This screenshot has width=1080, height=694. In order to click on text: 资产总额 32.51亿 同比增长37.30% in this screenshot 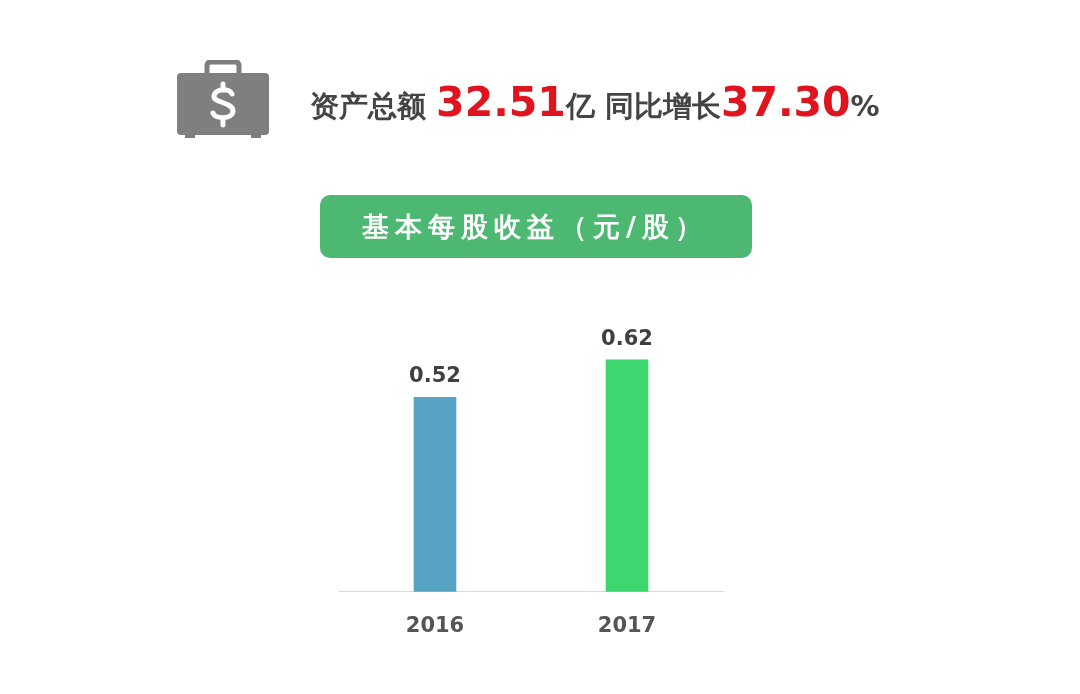, I will do `click(595, 102)`.